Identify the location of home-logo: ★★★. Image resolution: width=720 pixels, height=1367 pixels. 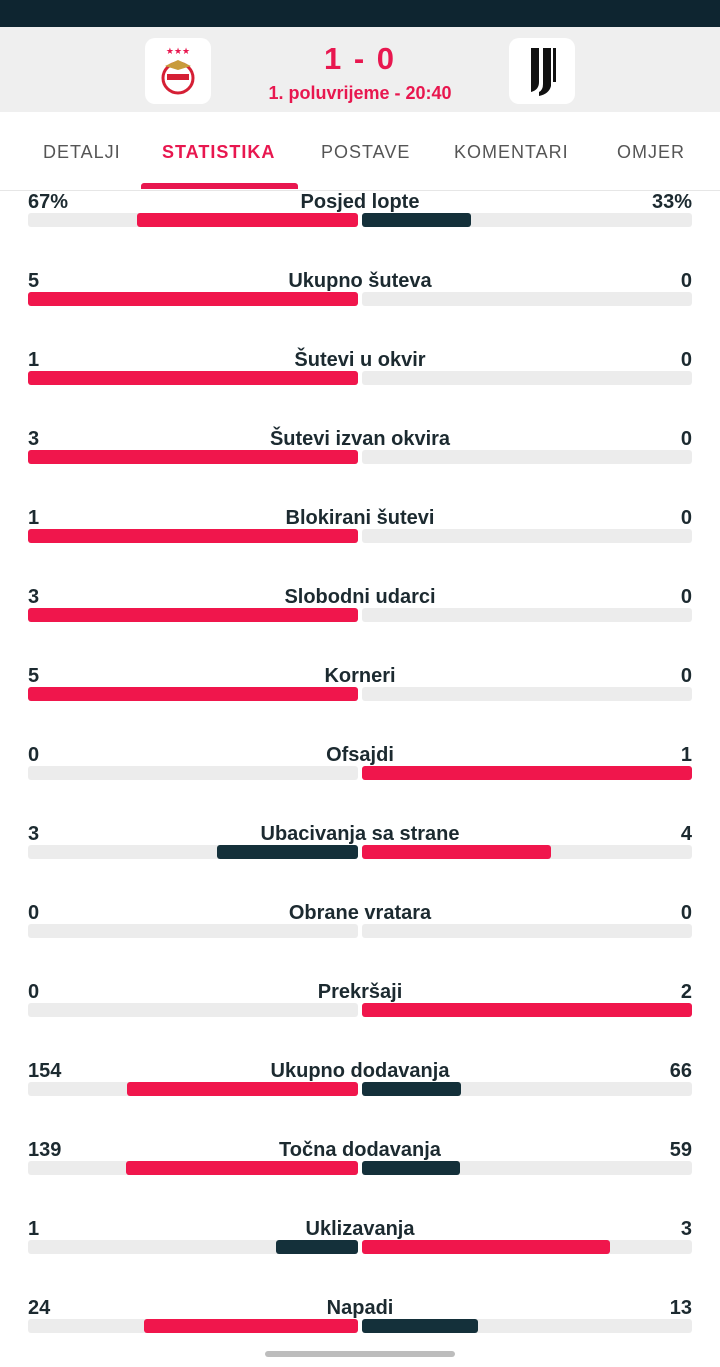
(178, 71).